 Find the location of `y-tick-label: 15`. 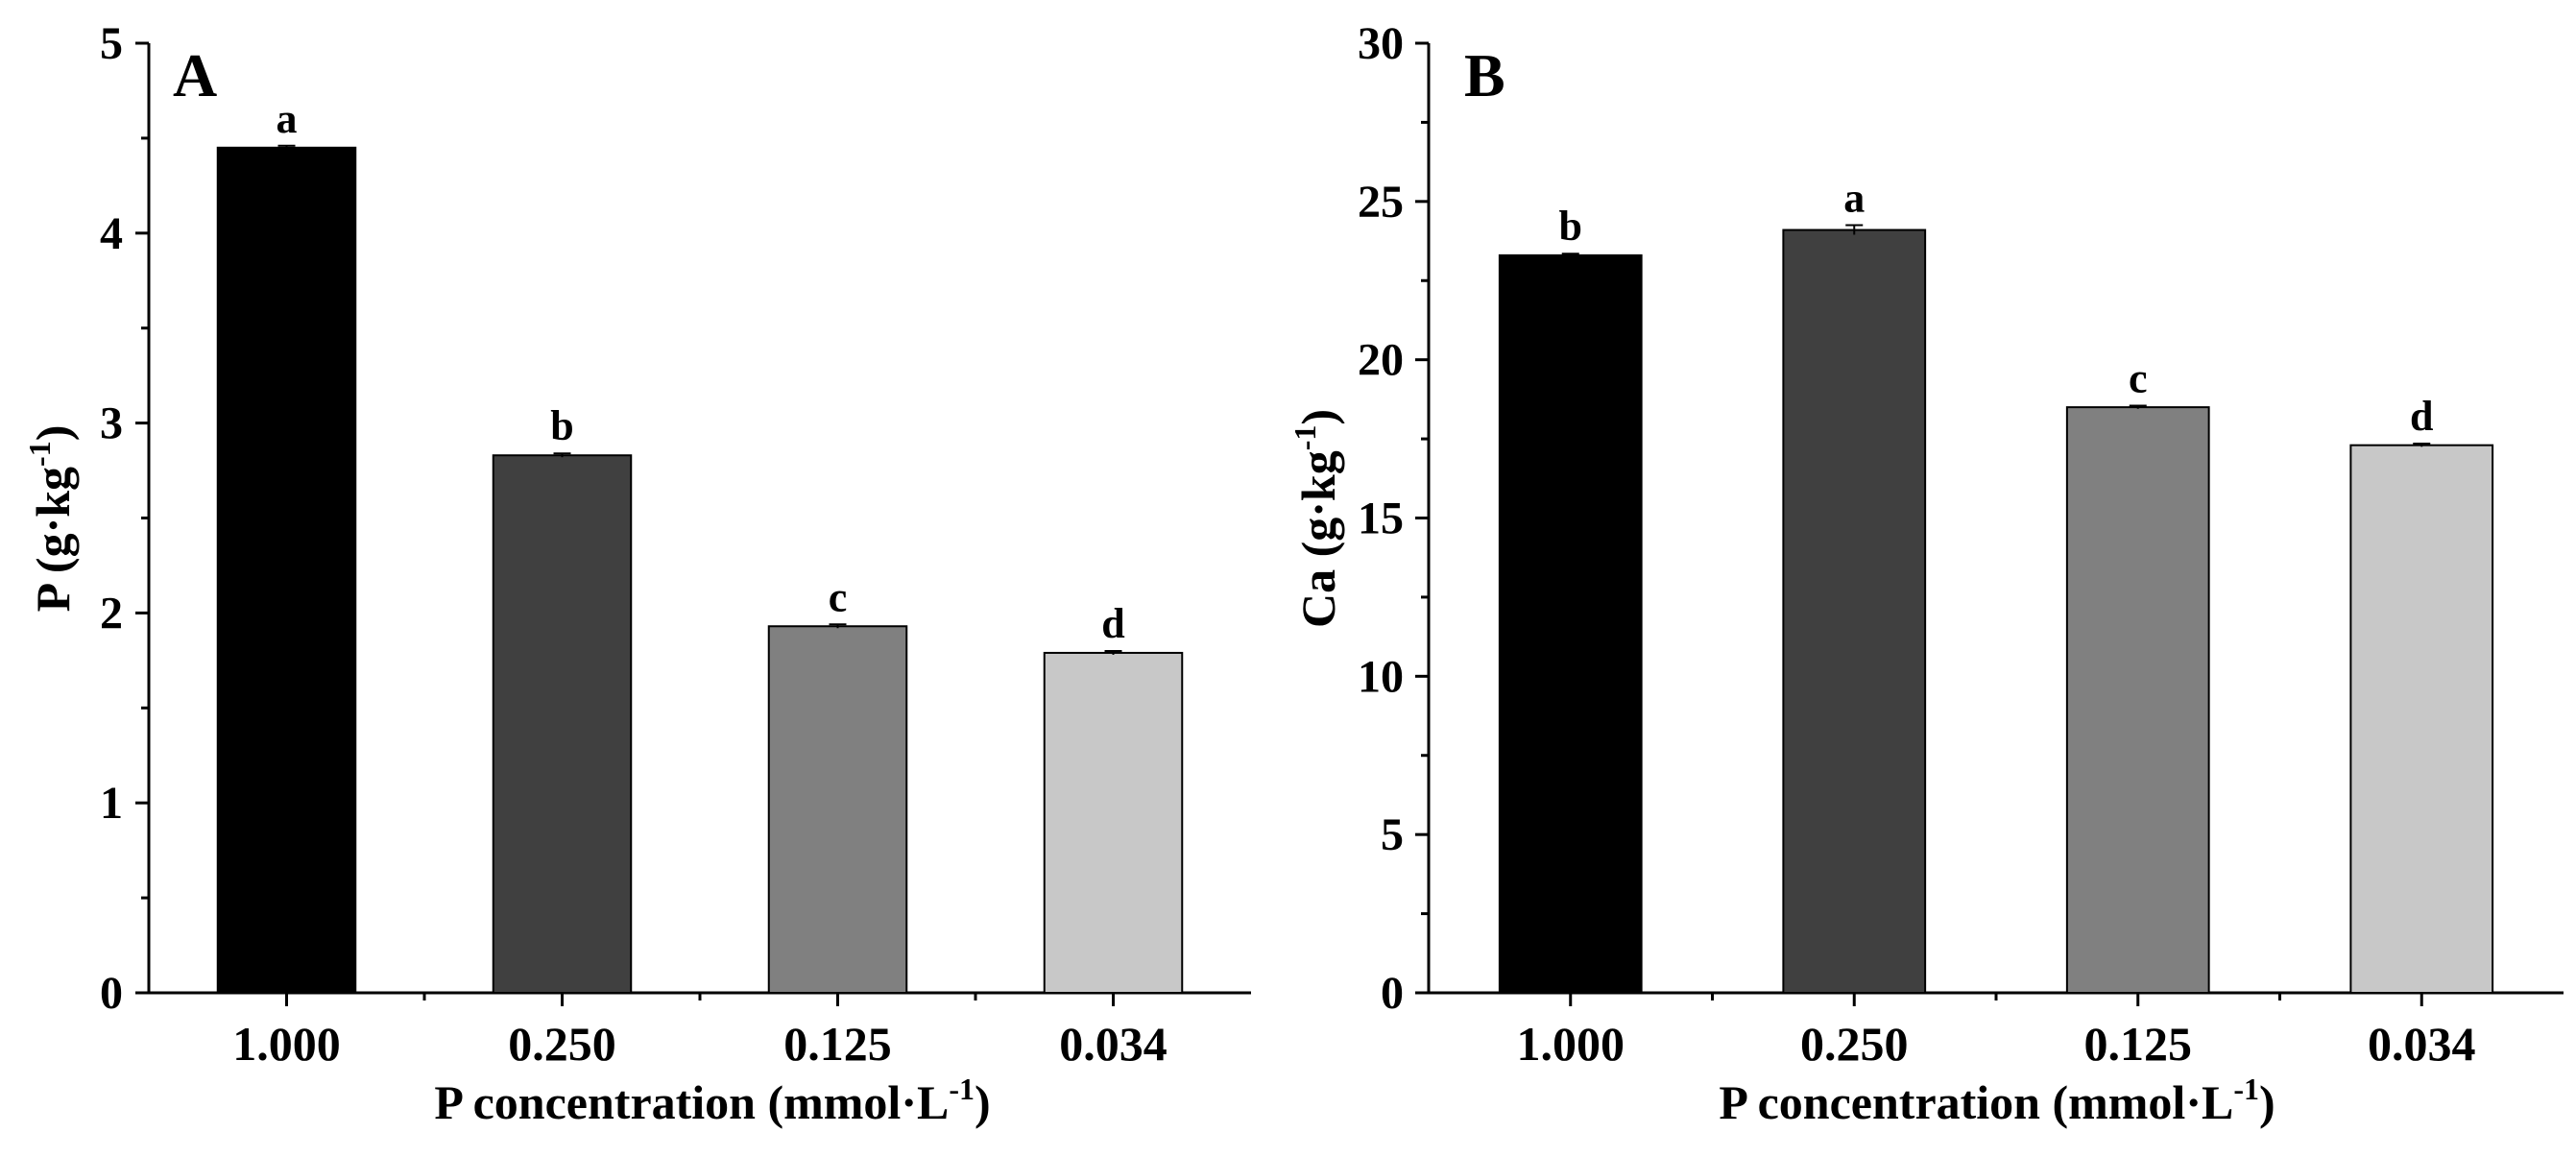

y-tick-label: 15 is located at coordinates (1381, 519).